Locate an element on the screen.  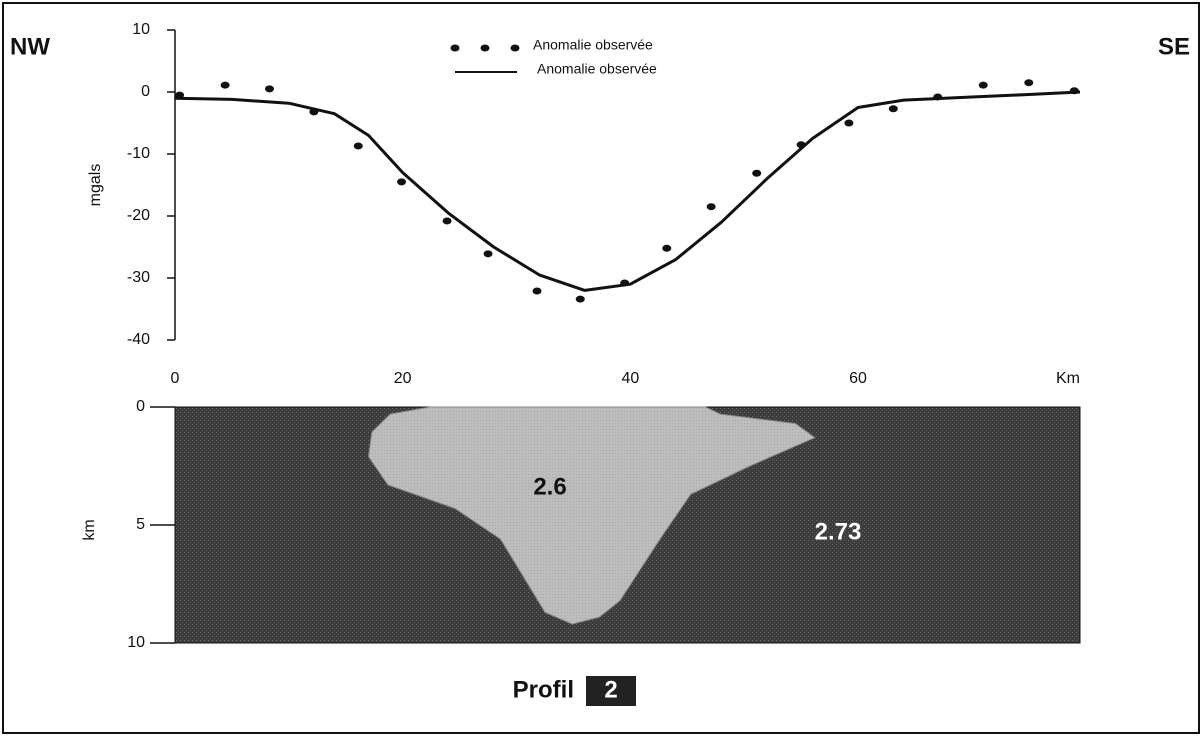
caption-text: Profil is located at coordinates (543, 689).